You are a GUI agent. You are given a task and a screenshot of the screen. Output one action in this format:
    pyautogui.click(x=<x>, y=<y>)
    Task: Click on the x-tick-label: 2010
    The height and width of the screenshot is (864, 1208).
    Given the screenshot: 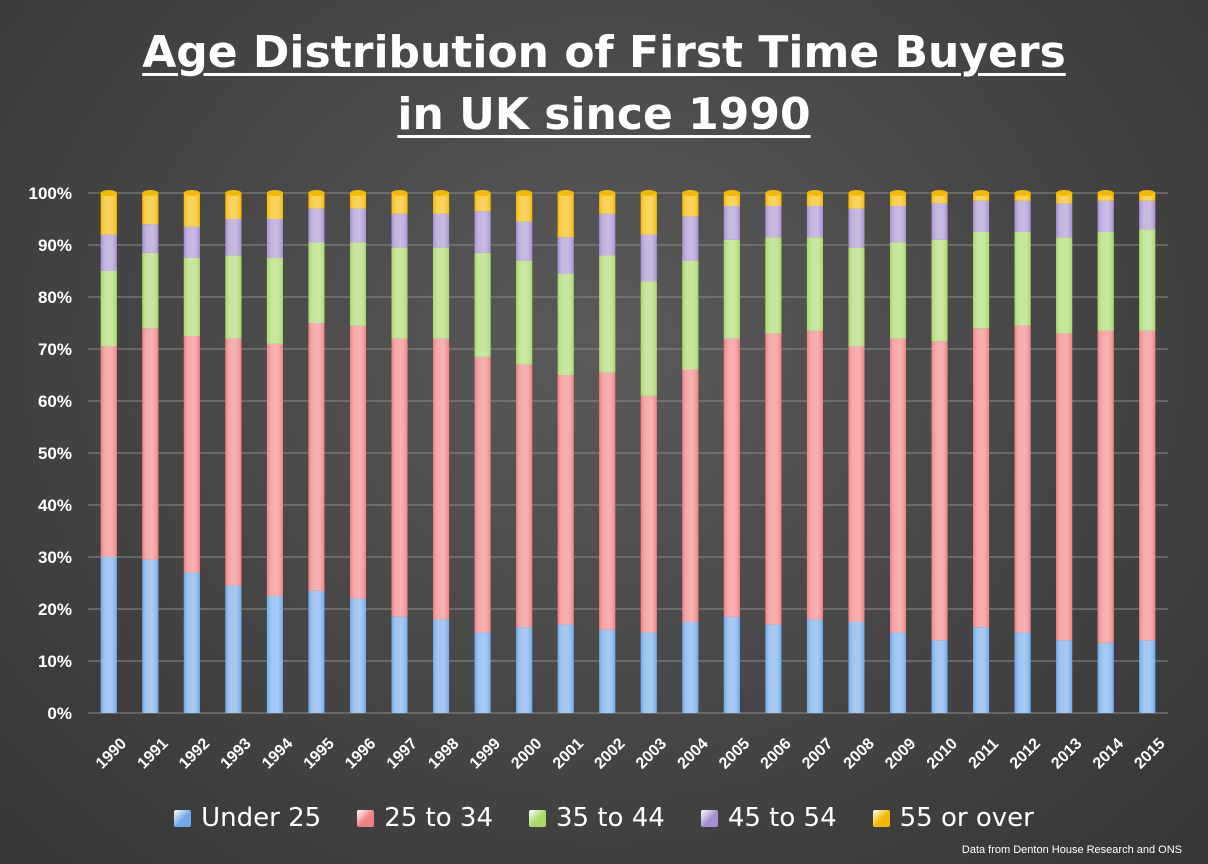 What is the action you would take?
    pyautogui.click(x=942, y=753)
    